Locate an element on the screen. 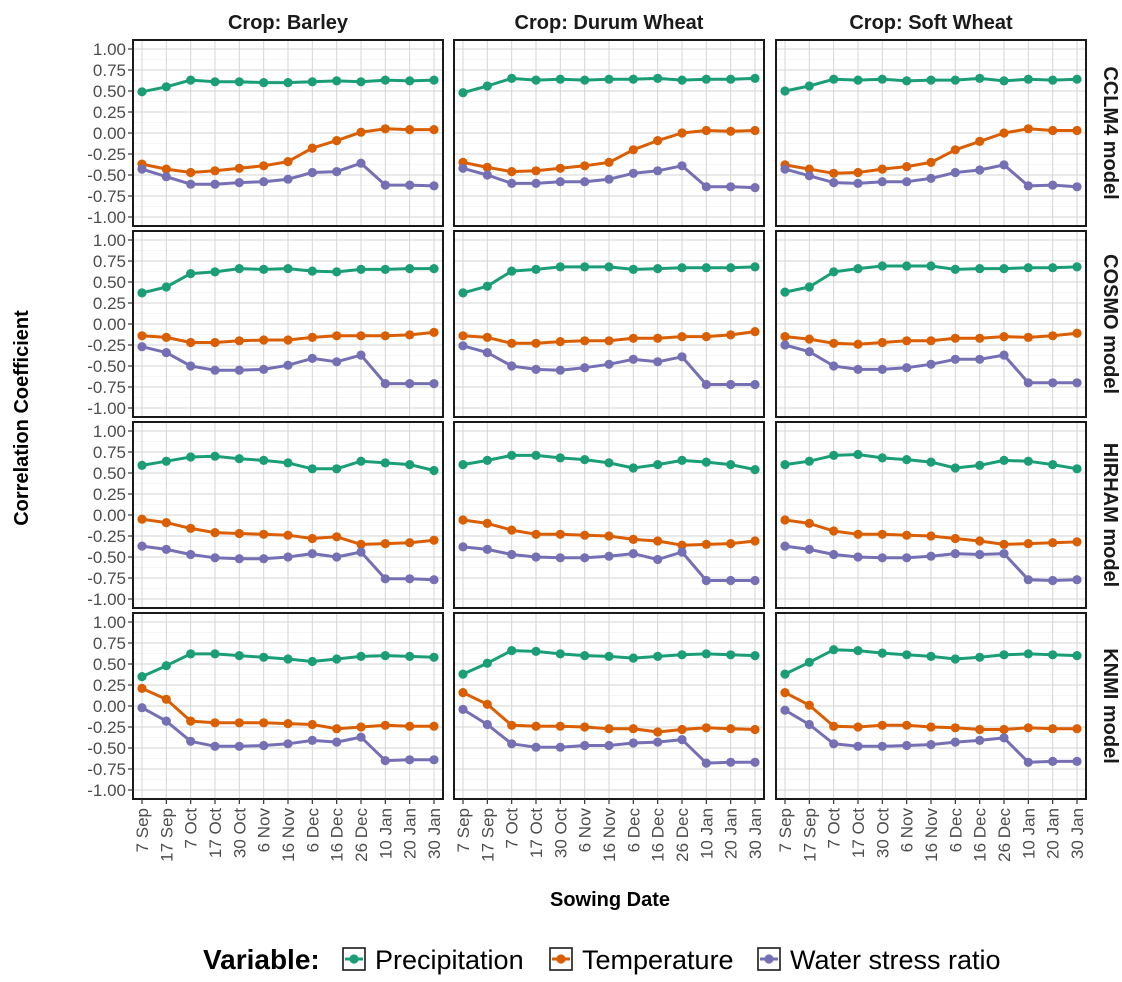 The width and height of the screenshot is (1122, 982). legend-key-point is located at coordinates (769, 959).